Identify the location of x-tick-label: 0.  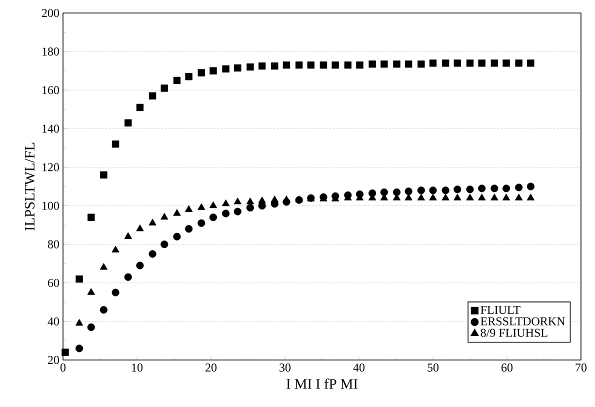
(63, 368).